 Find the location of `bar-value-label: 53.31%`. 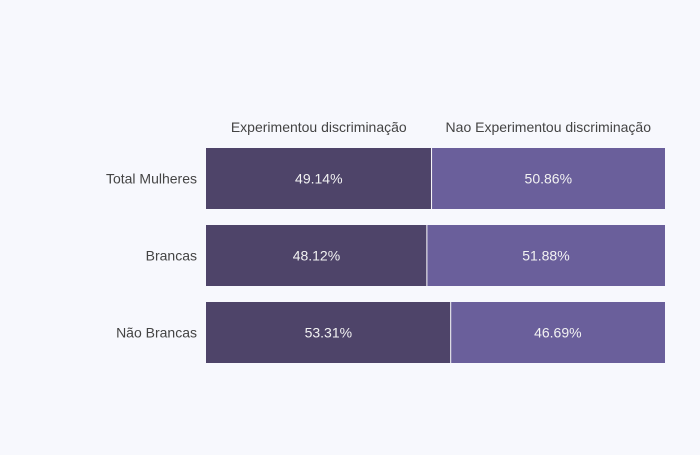

bar-value-label: 53.31% is located at coordinates (328, 333).